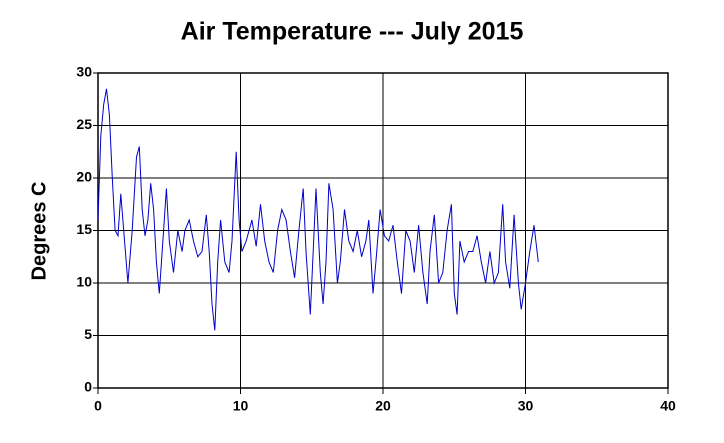  I want to click on y-tick-label: 25, so click(84, 124).